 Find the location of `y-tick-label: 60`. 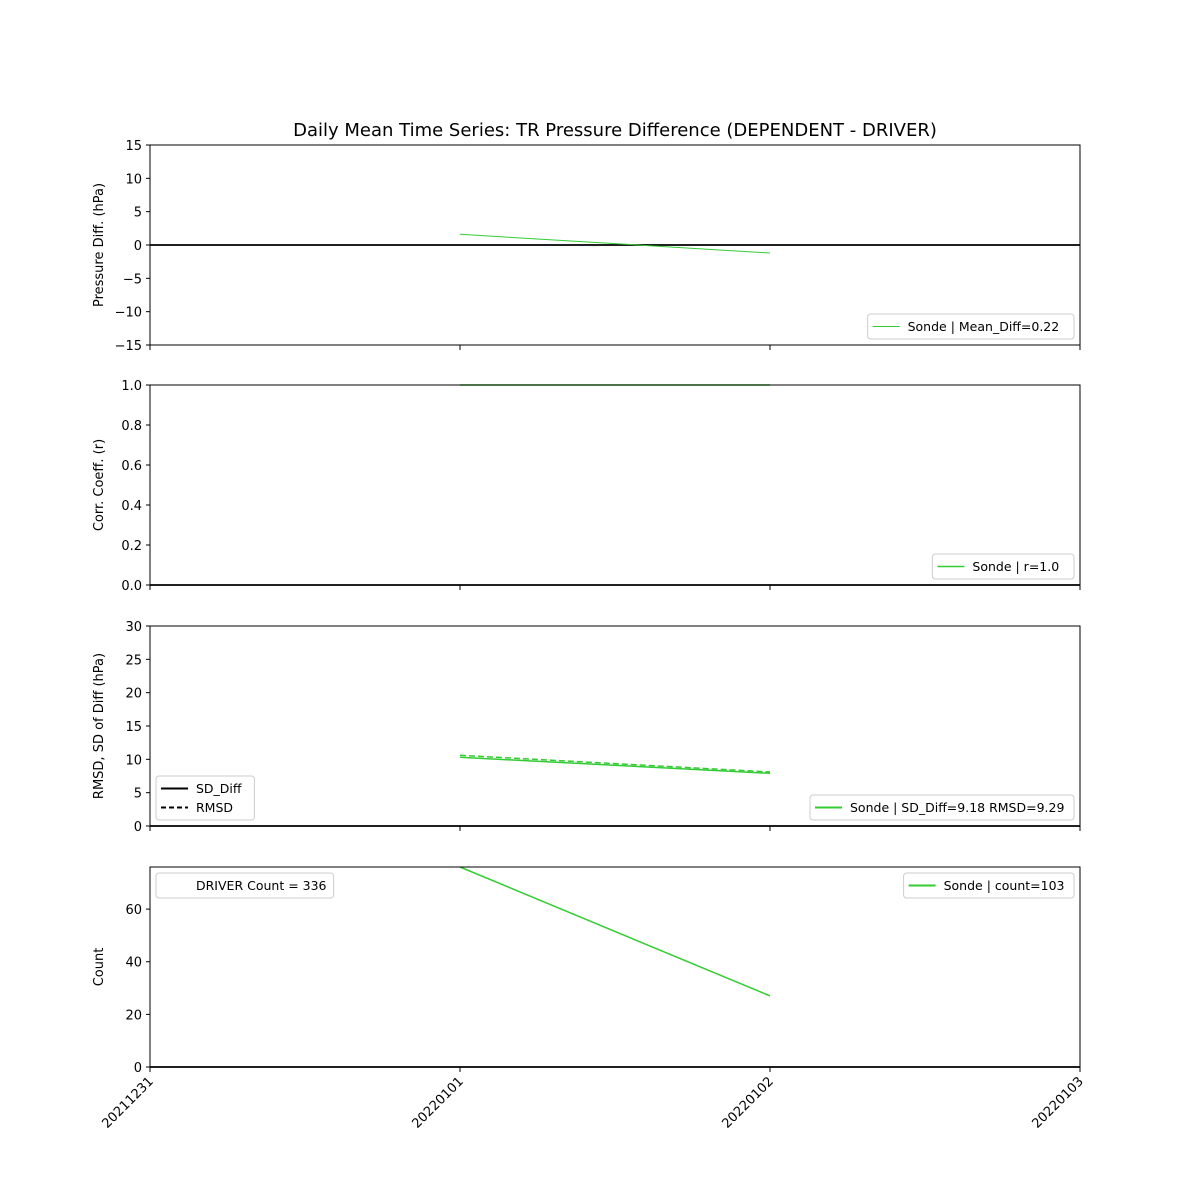

y-tick-label: 60 is located at coordinates (133, 910).